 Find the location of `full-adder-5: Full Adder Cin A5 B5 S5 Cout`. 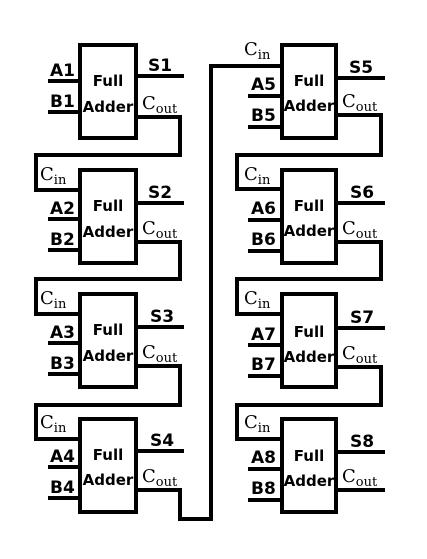

full-adder-5: Full Adder Cin A5 B5 S5 Cout is located at coordinates (311, 89).